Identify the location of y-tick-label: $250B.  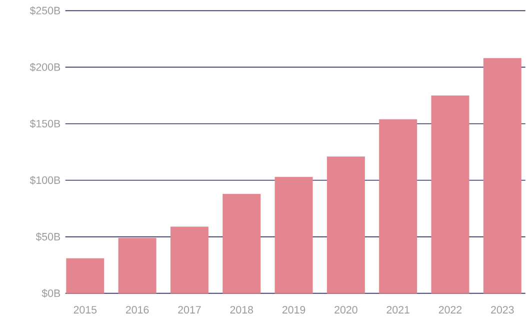
(45, 10).